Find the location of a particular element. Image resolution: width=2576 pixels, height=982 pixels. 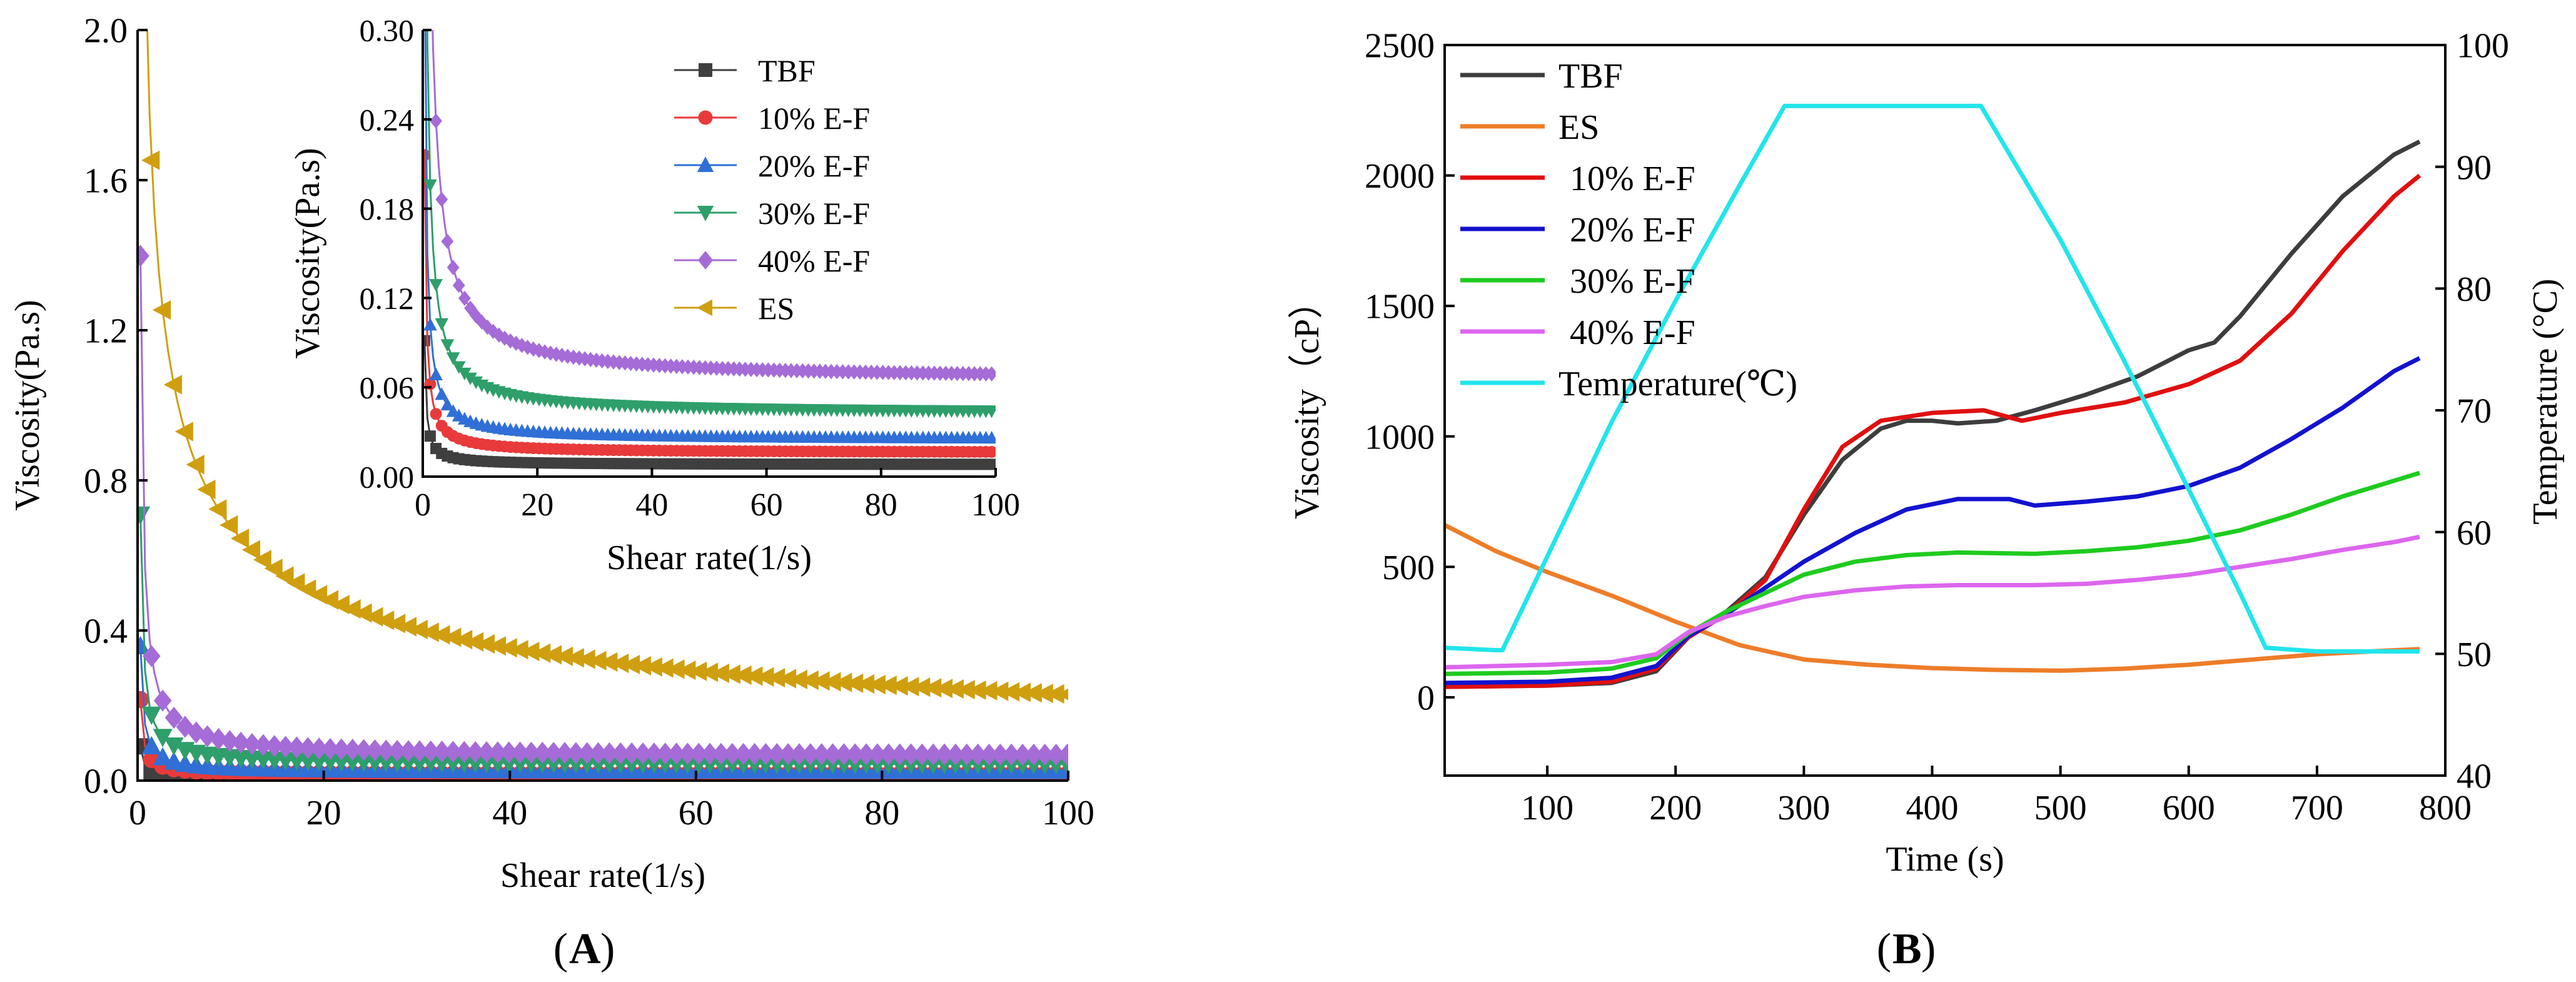

inset-series-line-40-e-f is located at coordinates (714, 202).